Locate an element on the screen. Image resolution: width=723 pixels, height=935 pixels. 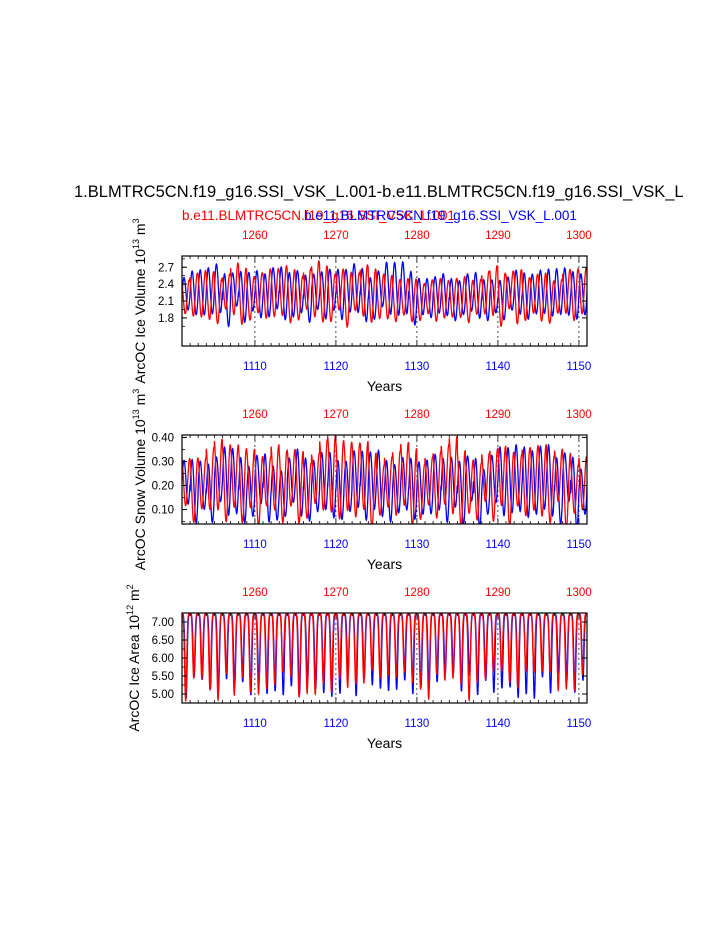
y-tick-label: 0.30 is located at coordinates (163, 462).